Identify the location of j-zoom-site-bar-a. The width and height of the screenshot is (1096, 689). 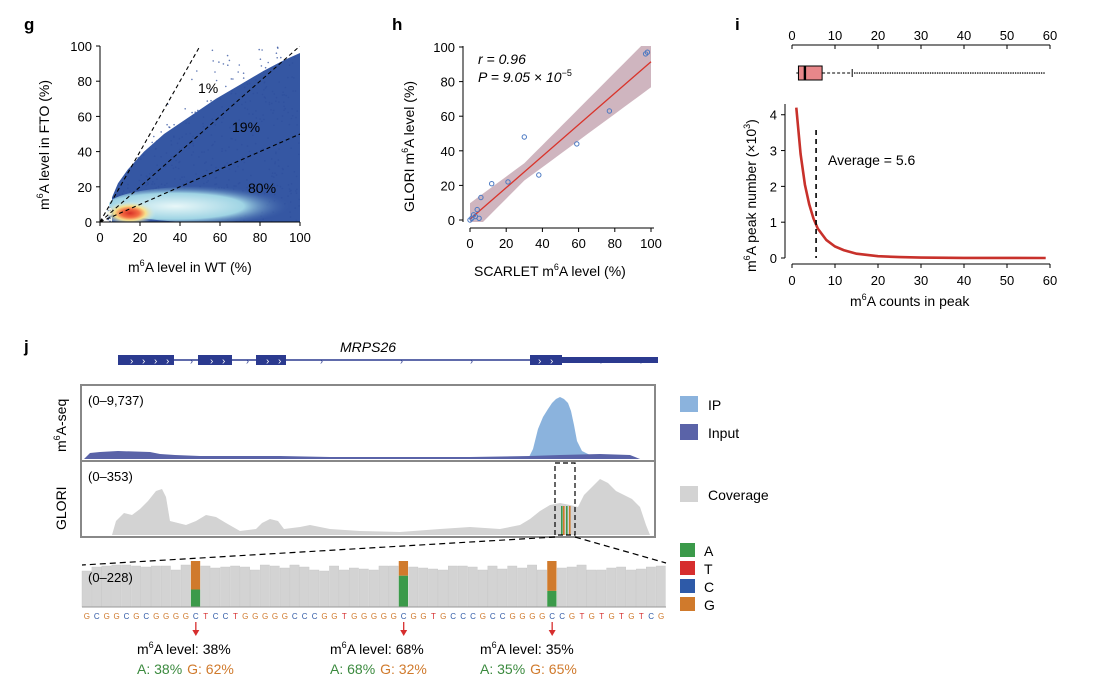
(552, 598).